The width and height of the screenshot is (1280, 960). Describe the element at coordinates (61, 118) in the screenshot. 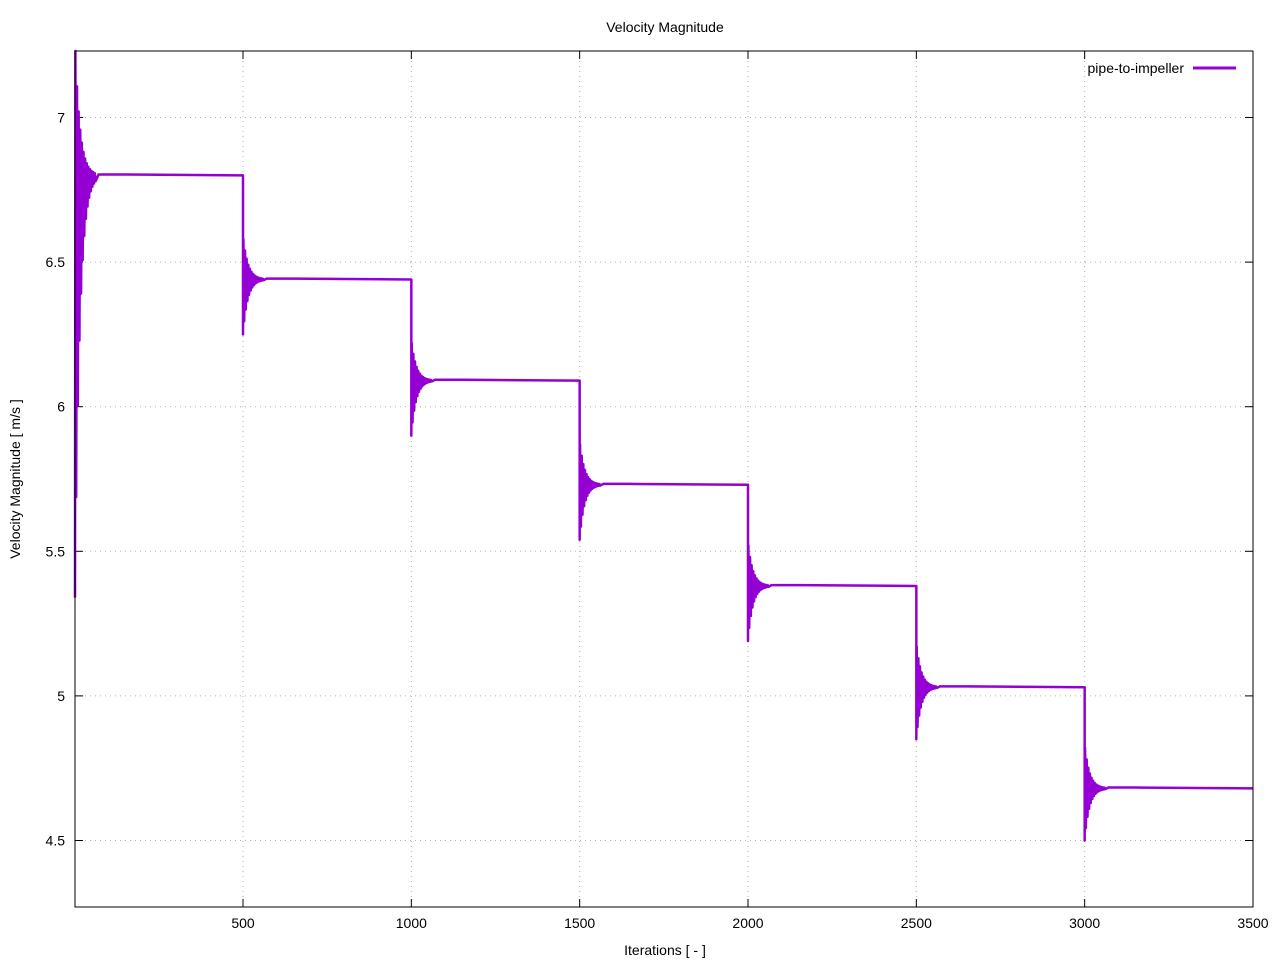

I see `y-tick-label: 7` at that location.